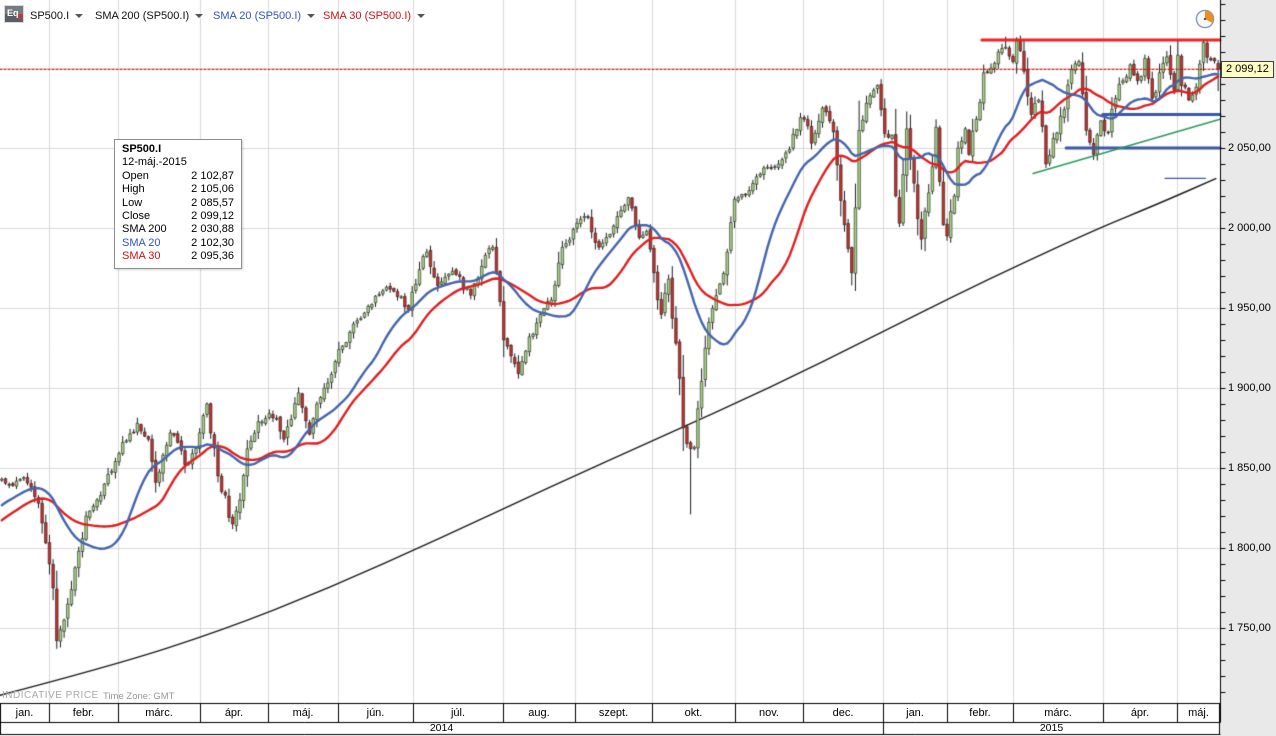 This screenshot has height=736, width=1276. What do you see at coordinates (178, 176) in the screenshot?
I see `tooltip-row: Open 2 102,87` at bounding box center [178, 176].